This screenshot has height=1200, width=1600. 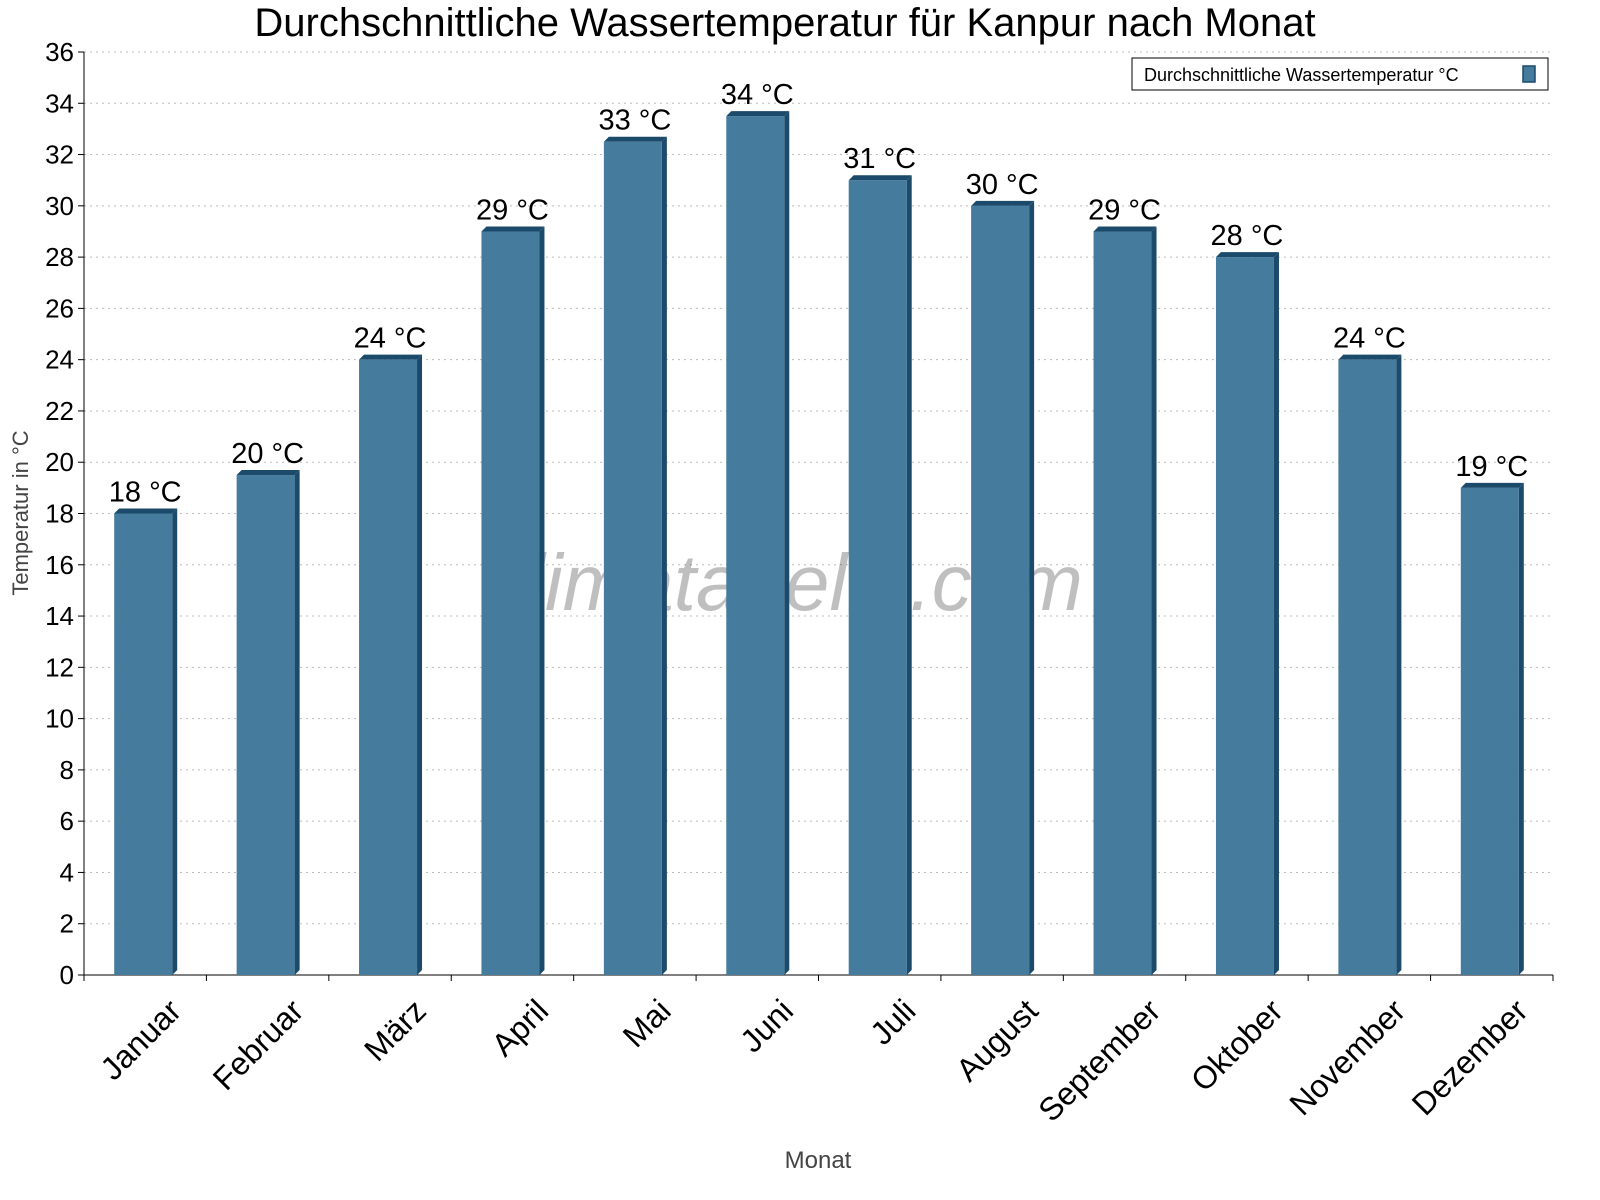 I want to click on x-tick-label: Mai, so click(x=647, y=1023).